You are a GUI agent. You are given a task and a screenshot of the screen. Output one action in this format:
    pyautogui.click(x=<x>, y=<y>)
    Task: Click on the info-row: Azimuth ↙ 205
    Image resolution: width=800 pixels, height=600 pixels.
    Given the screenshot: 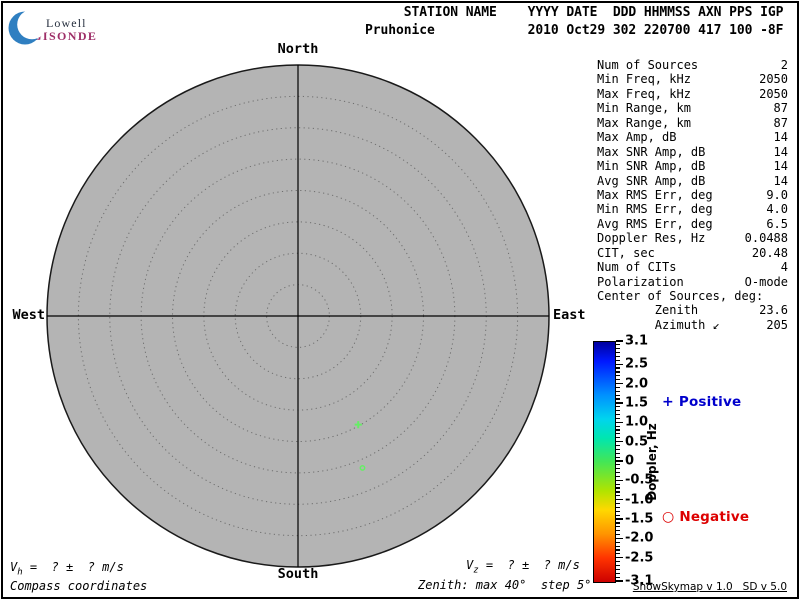 What is the action you would take?
    pyautogui.click(x=692, y=325)
    